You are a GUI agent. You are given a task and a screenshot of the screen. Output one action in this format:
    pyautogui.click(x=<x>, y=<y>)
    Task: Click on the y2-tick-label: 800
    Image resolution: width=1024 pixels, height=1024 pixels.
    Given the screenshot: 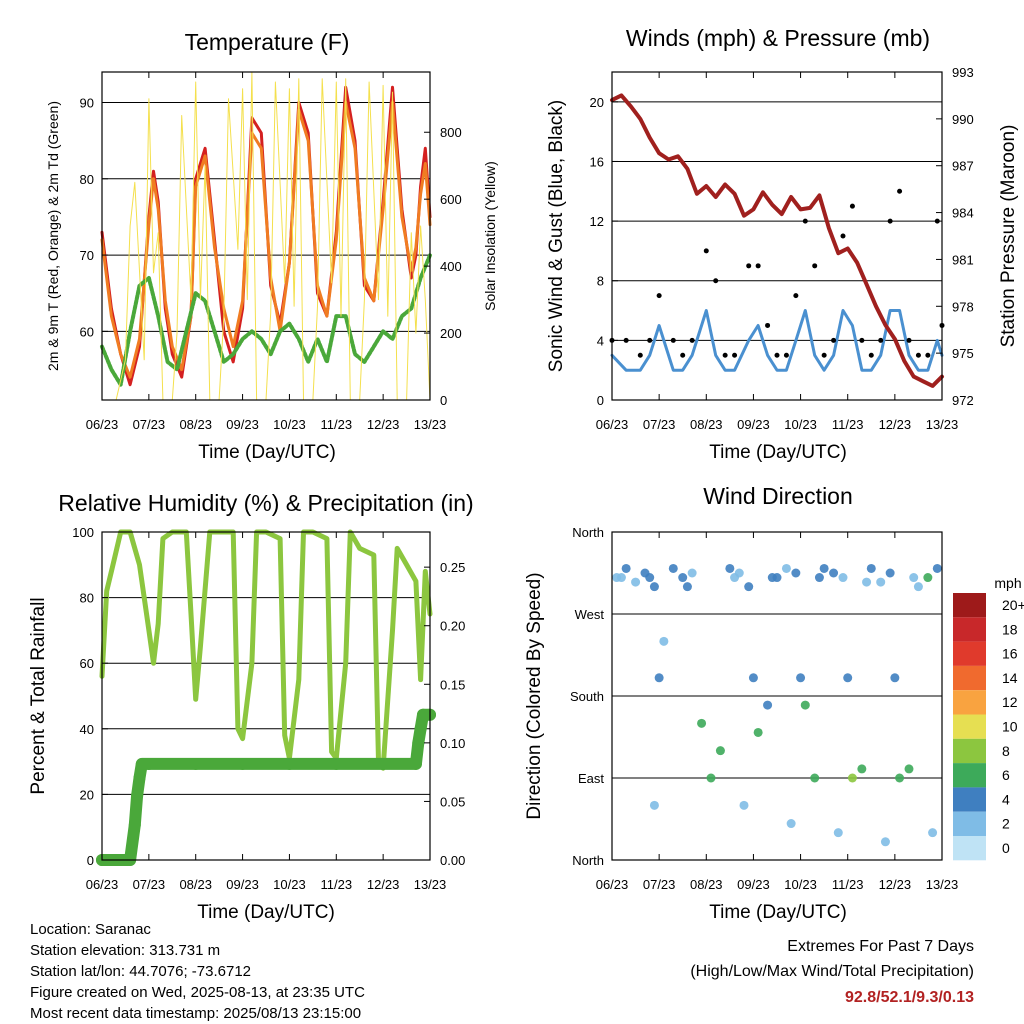 What is the action you would take?
    pyautogui.click(x=451, y=132)
    